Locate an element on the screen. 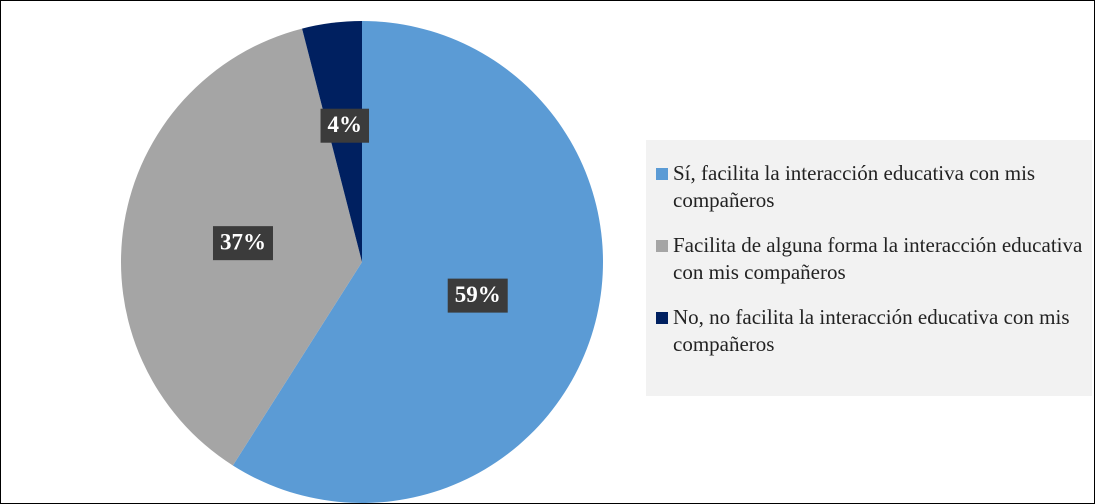 Image resolution: width=1095 pixels, height=504 pixels. data-label-text: 4% is located at coordinates (345, 124).